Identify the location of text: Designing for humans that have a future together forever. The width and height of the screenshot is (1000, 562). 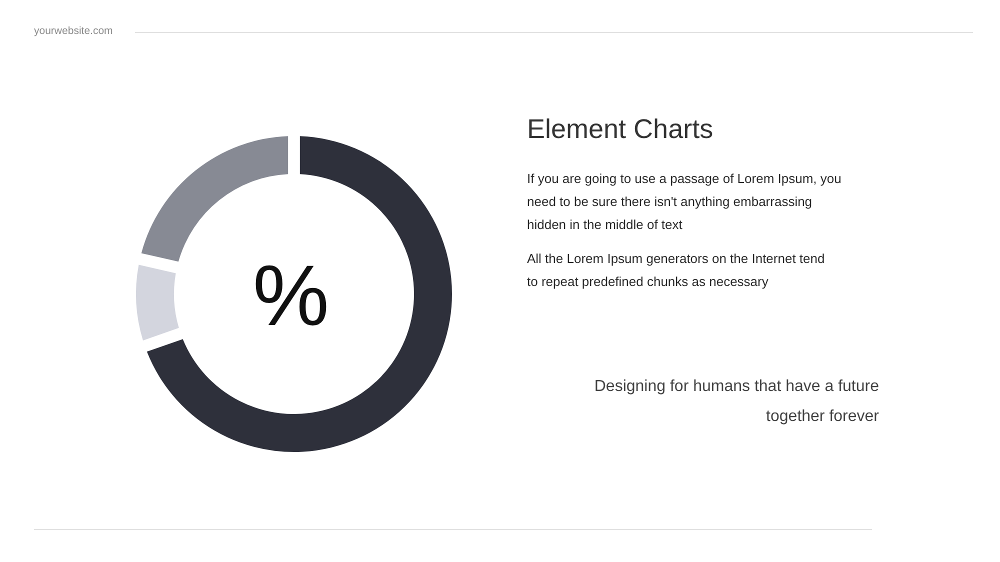
(736, 402).